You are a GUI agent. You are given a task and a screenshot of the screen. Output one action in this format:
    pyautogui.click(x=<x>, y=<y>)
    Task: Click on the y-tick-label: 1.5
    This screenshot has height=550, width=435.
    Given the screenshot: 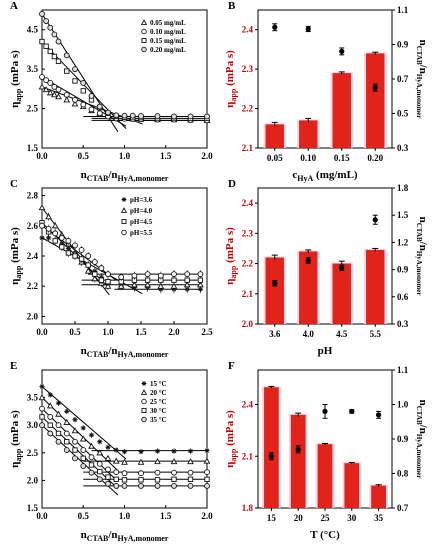 What is the action you would take?
    pyautogui.click(x=33, y=508)
    